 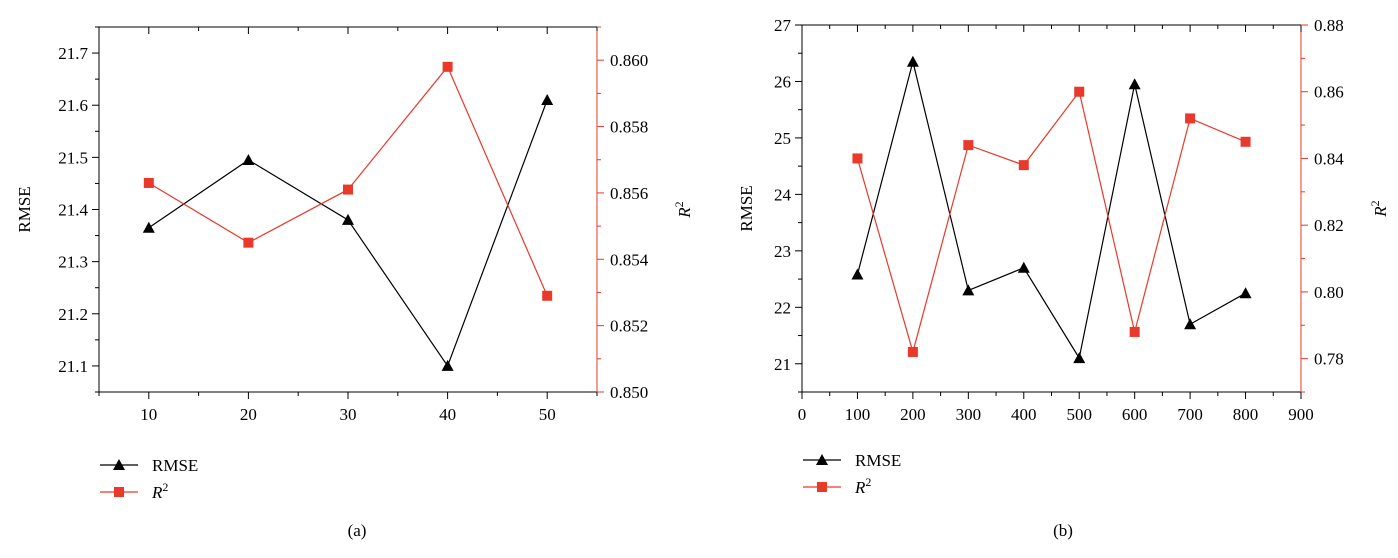 What do you see at coordinates (783, 194) in the screenshot?
I see `chart-1.y-tick-label: 24` at bounding box center [783, 194].